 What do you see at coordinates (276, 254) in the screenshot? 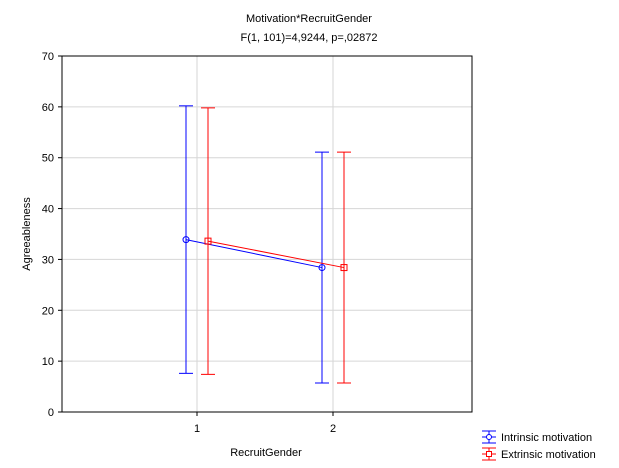
I see `series-line` at bounding box center [276, 254].